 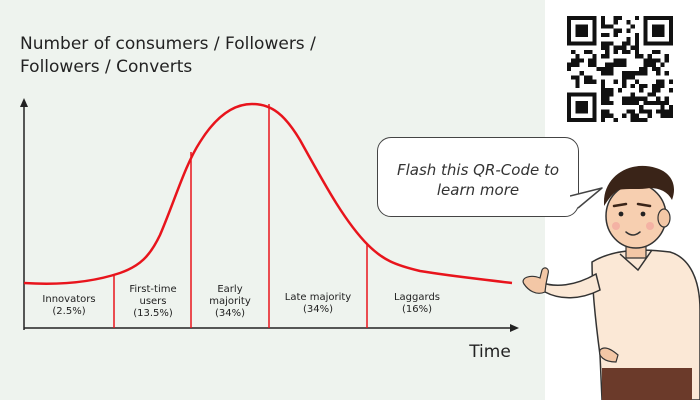 I want to click on eyebrow-right, so click(x=644, y=205).